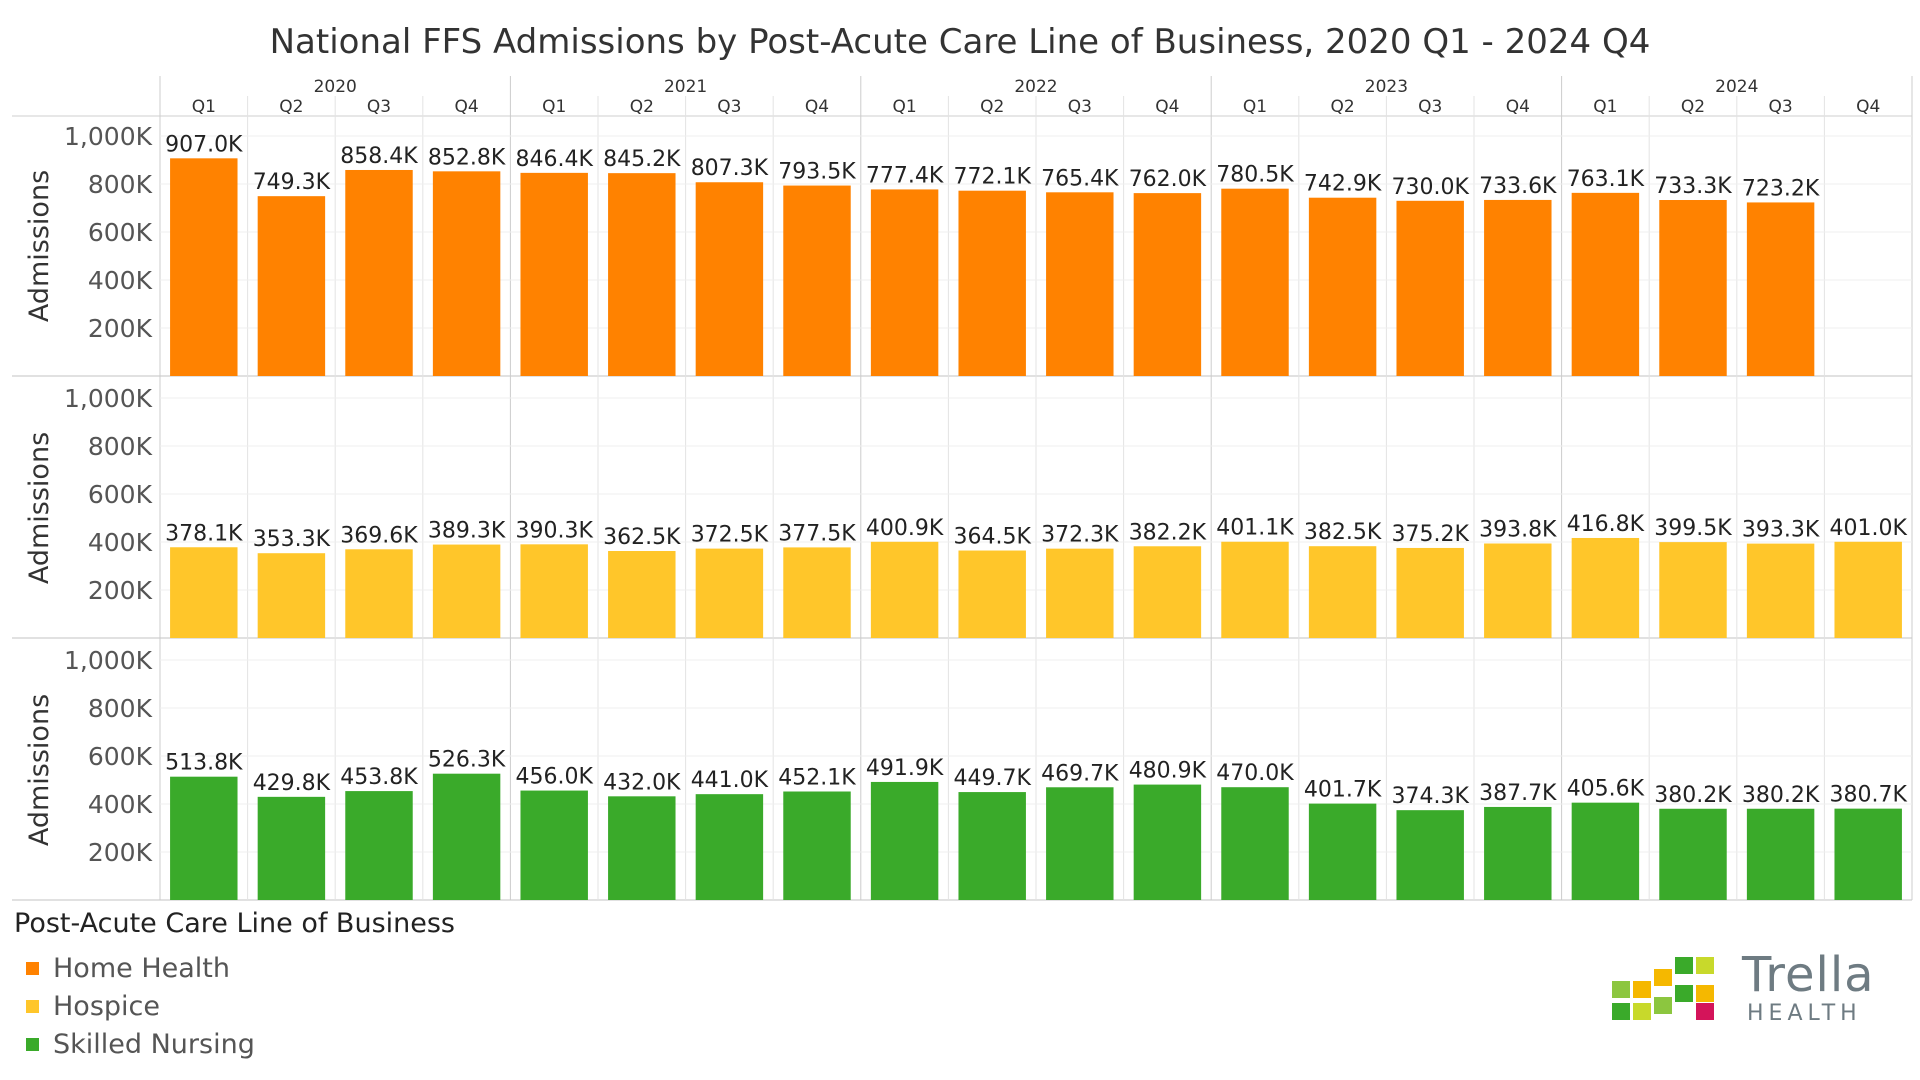  What do you see at coordinates (292, 182) in the screenshot?
I see `data-label: 749.3K` at bounding box center [292, 182].